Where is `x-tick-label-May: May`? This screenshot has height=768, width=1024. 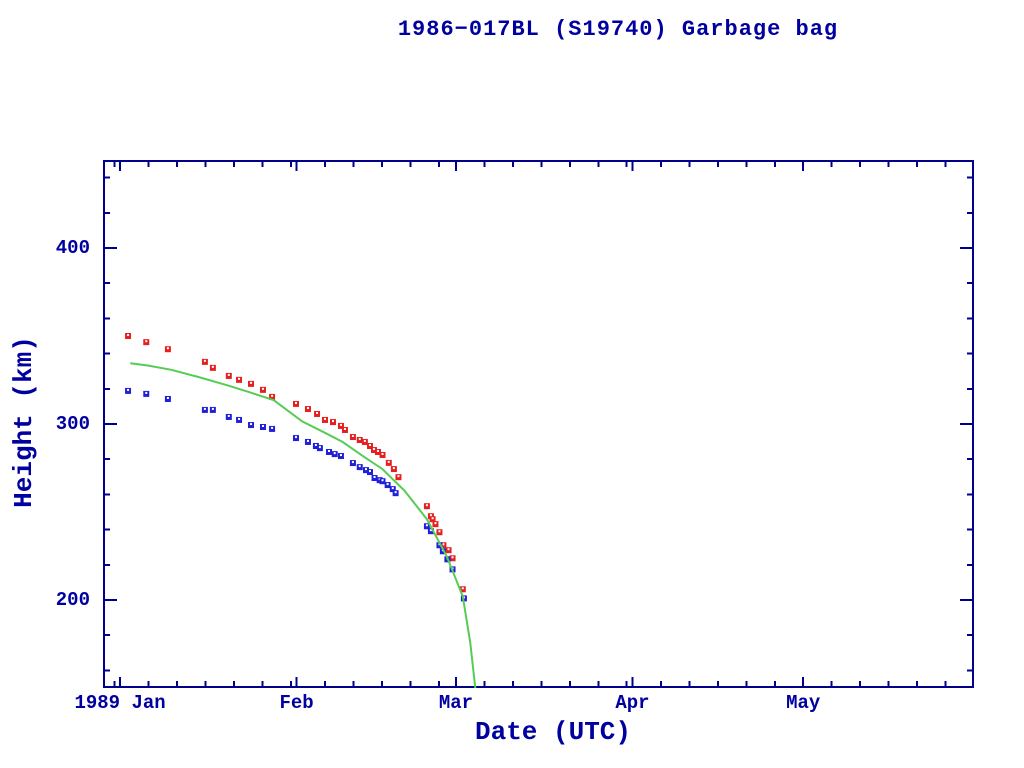
x-tick-label-May: May is located at coordinates (803, 703).